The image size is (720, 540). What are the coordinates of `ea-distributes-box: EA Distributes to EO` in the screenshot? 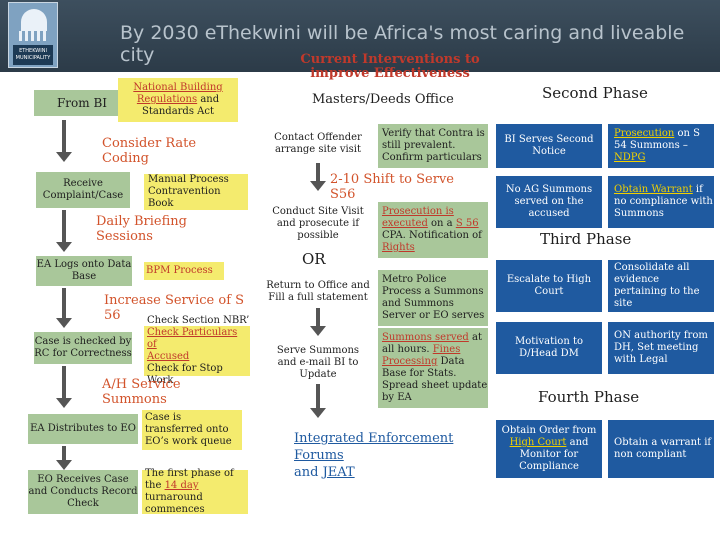 It's located at (83, 429).